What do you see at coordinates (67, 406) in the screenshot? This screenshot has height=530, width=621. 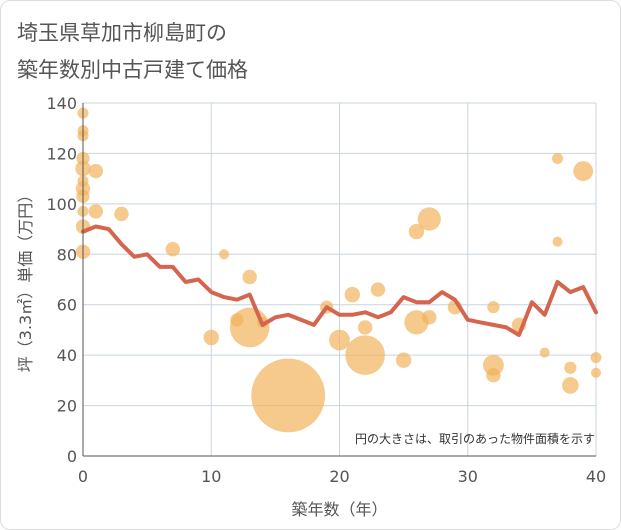 I see `y-tick-label-1: 20` at bounding box center [67, 406].